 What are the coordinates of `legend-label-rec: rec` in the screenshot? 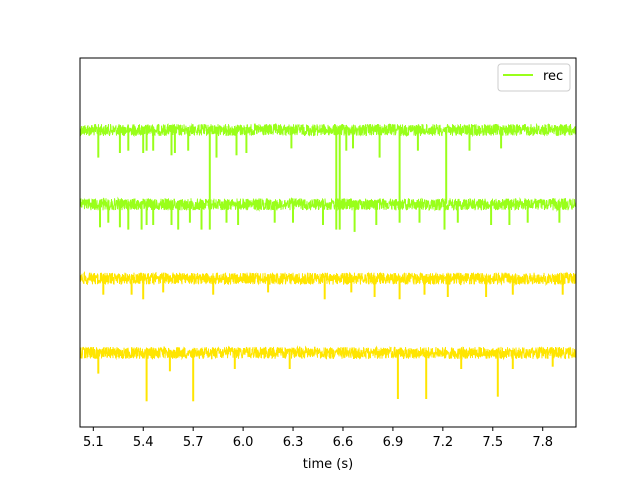 It's located at (553, 76).